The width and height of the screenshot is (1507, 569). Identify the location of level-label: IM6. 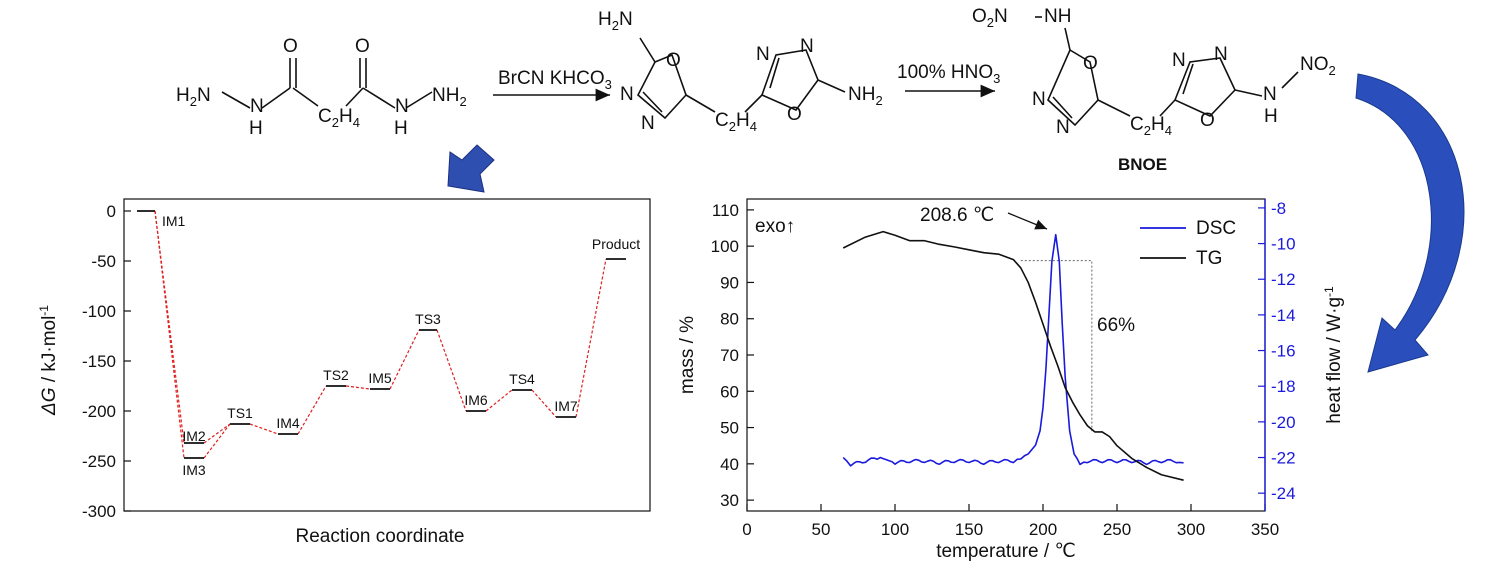
(476, 400).